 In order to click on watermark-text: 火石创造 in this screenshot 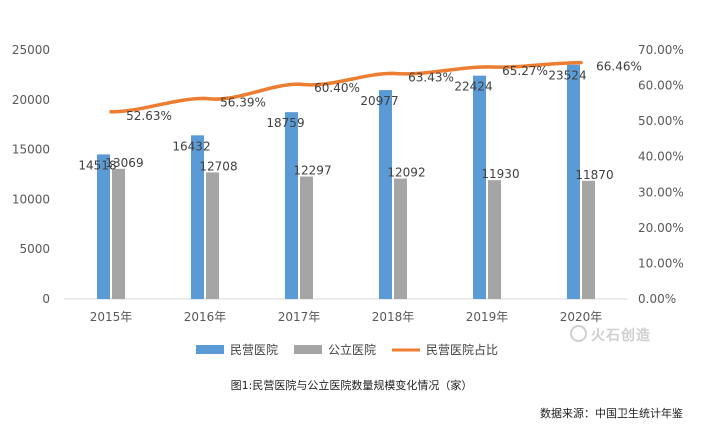, I will do `click(621, 336)`.